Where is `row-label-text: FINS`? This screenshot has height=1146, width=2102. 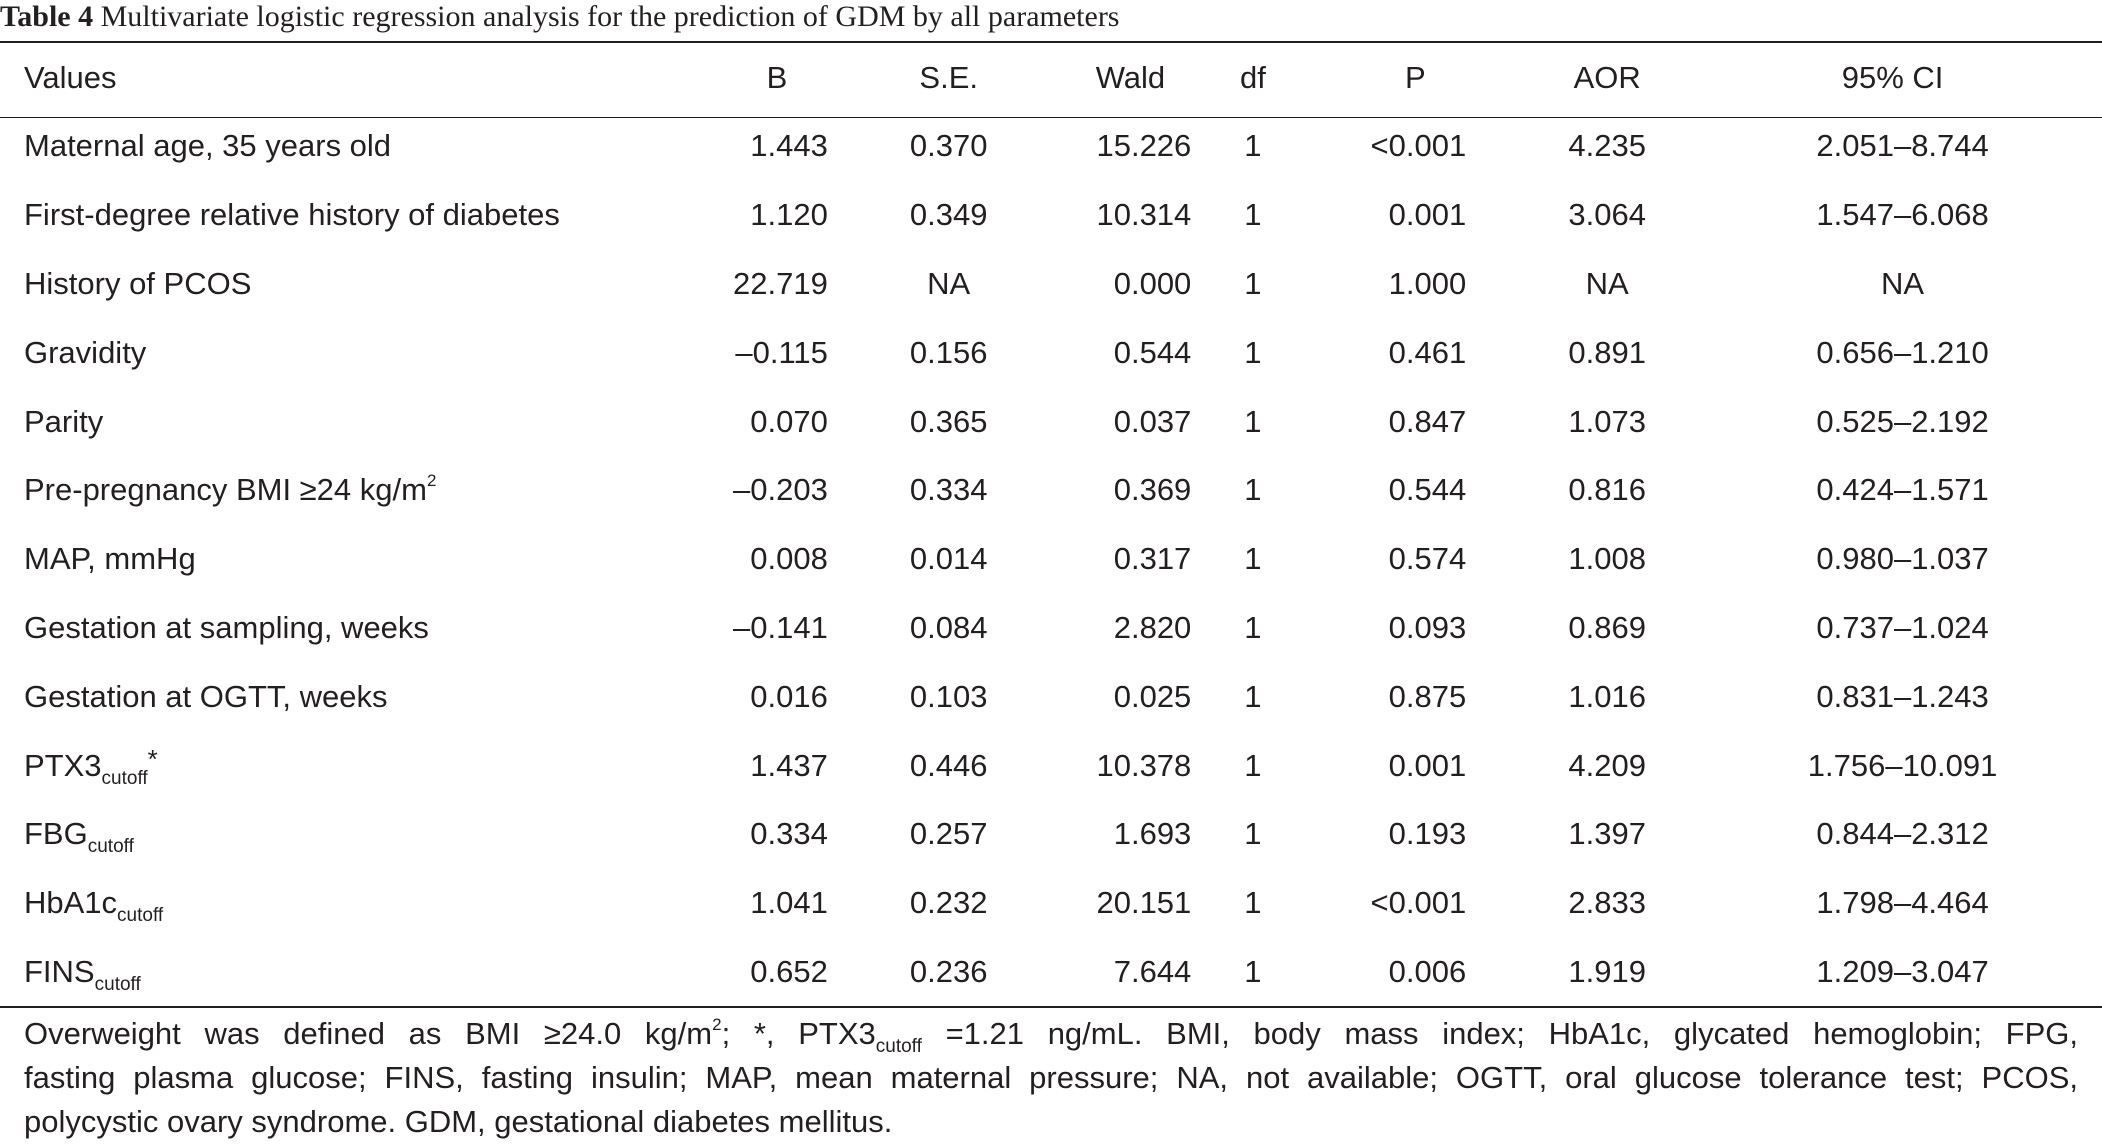 row-label-text: FINS is located at coordinates (59, 971).